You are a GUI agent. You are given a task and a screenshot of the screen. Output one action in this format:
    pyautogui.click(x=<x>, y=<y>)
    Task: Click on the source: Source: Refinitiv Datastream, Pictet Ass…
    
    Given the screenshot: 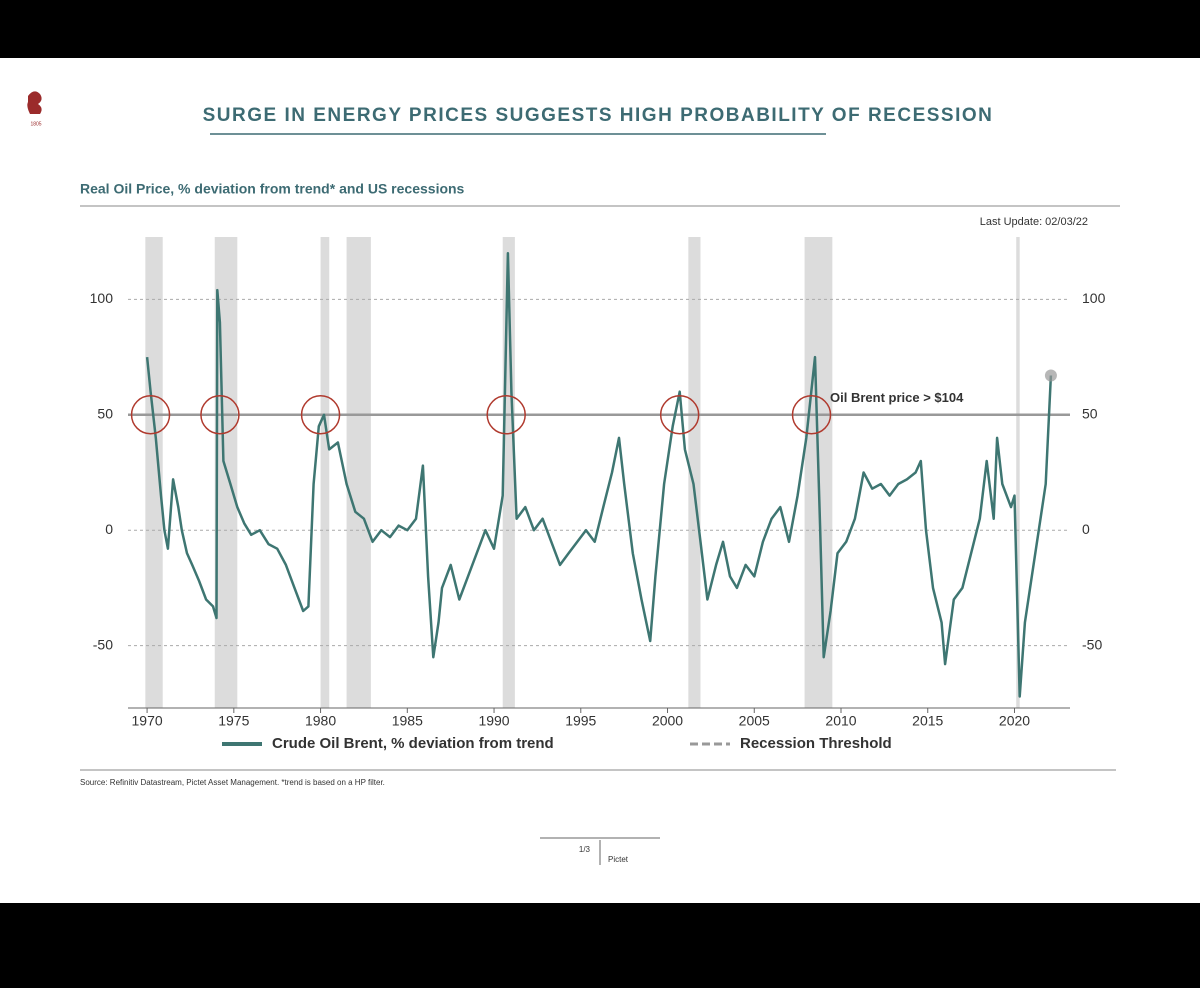 What is the action you would take?
    pyautogui.click(x=232, y=782)
    